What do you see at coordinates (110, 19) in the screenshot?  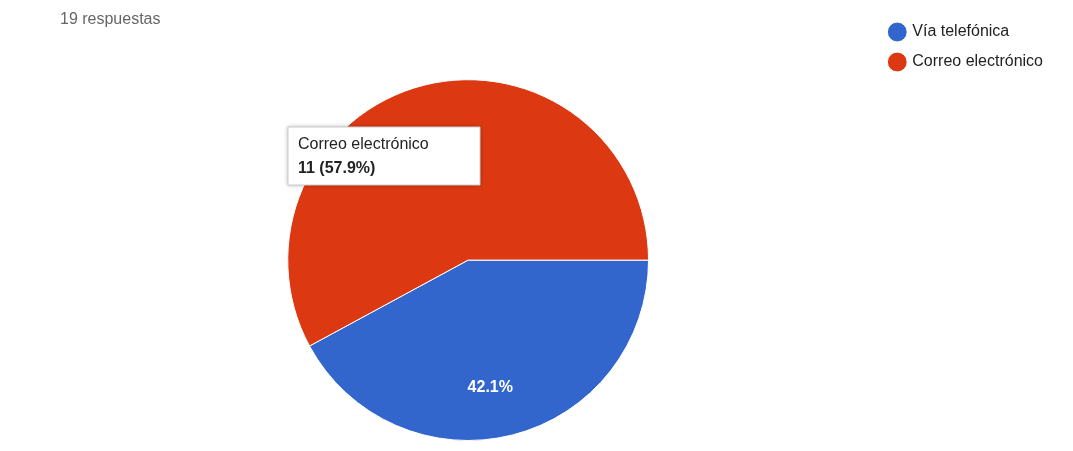 I see `text: 19 respuestas` at bounding box center [110, 19].